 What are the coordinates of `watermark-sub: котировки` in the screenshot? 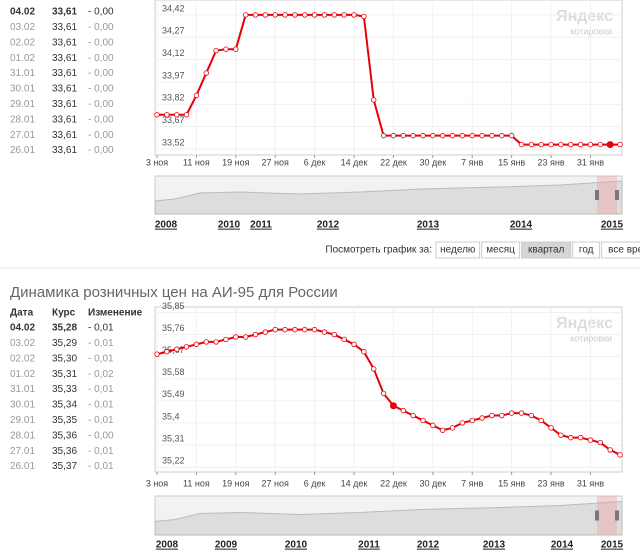 It's located at (591, 338).